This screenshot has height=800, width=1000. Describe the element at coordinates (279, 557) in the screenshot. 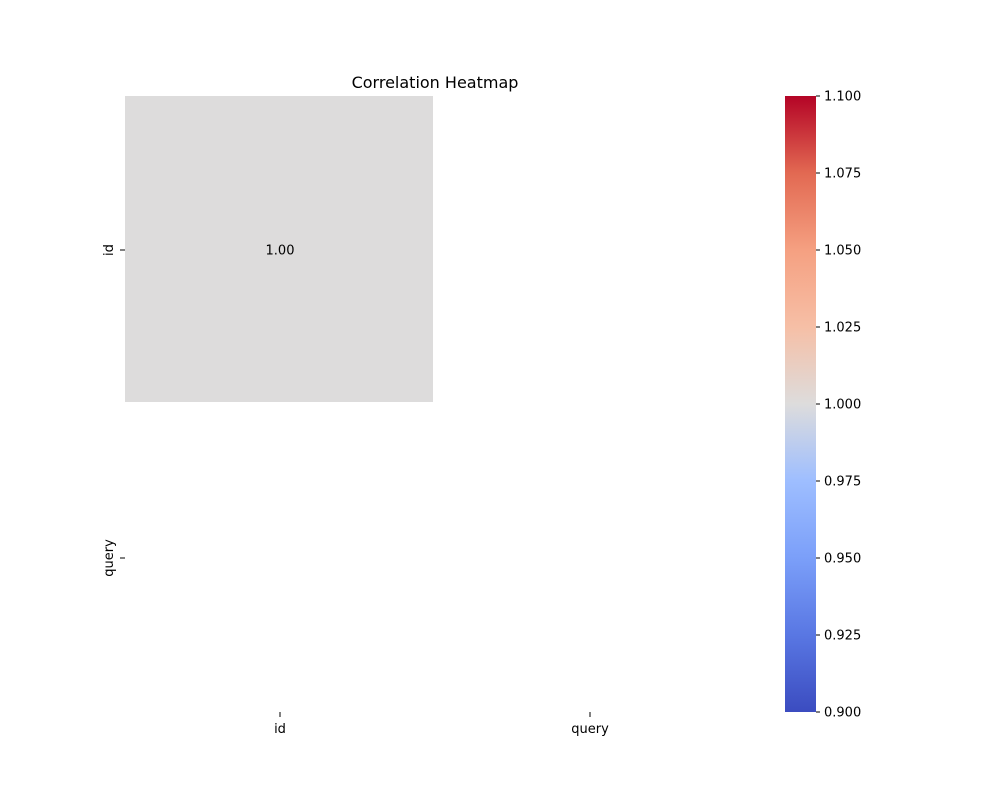

I see `heatmap-cell-query-id` at that location.